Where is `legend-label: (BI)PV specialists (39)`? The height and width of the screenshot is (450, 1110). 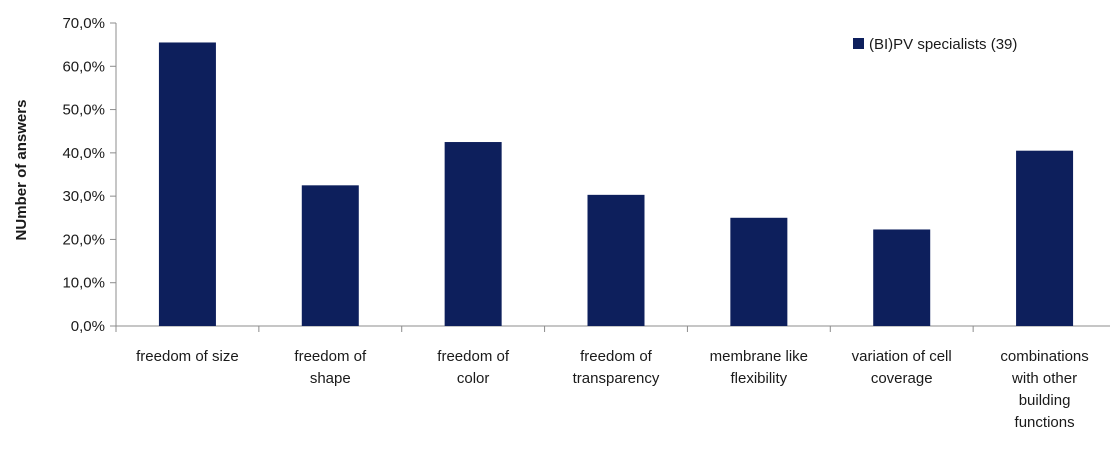 legend-label: (BI)PV specialists (39) is located at coordinates (943, 44).